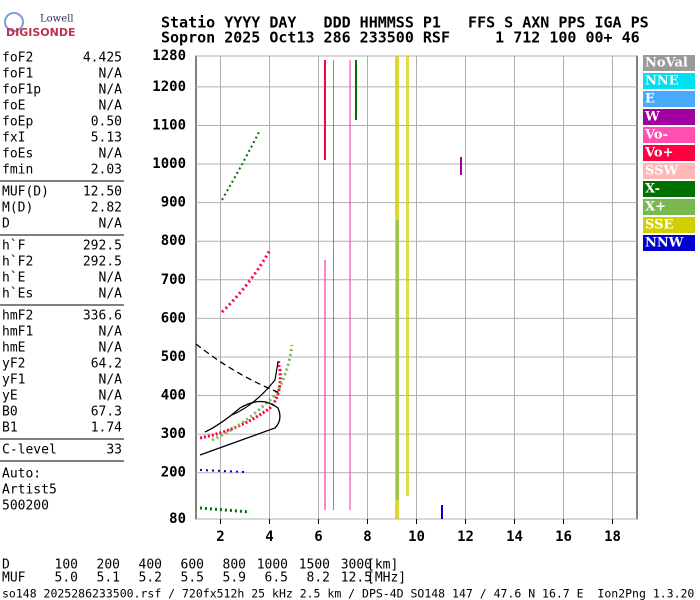  Describe the element at coordinates (106, 412) in the screenshot. I see `param-value: 67.3` at that location.